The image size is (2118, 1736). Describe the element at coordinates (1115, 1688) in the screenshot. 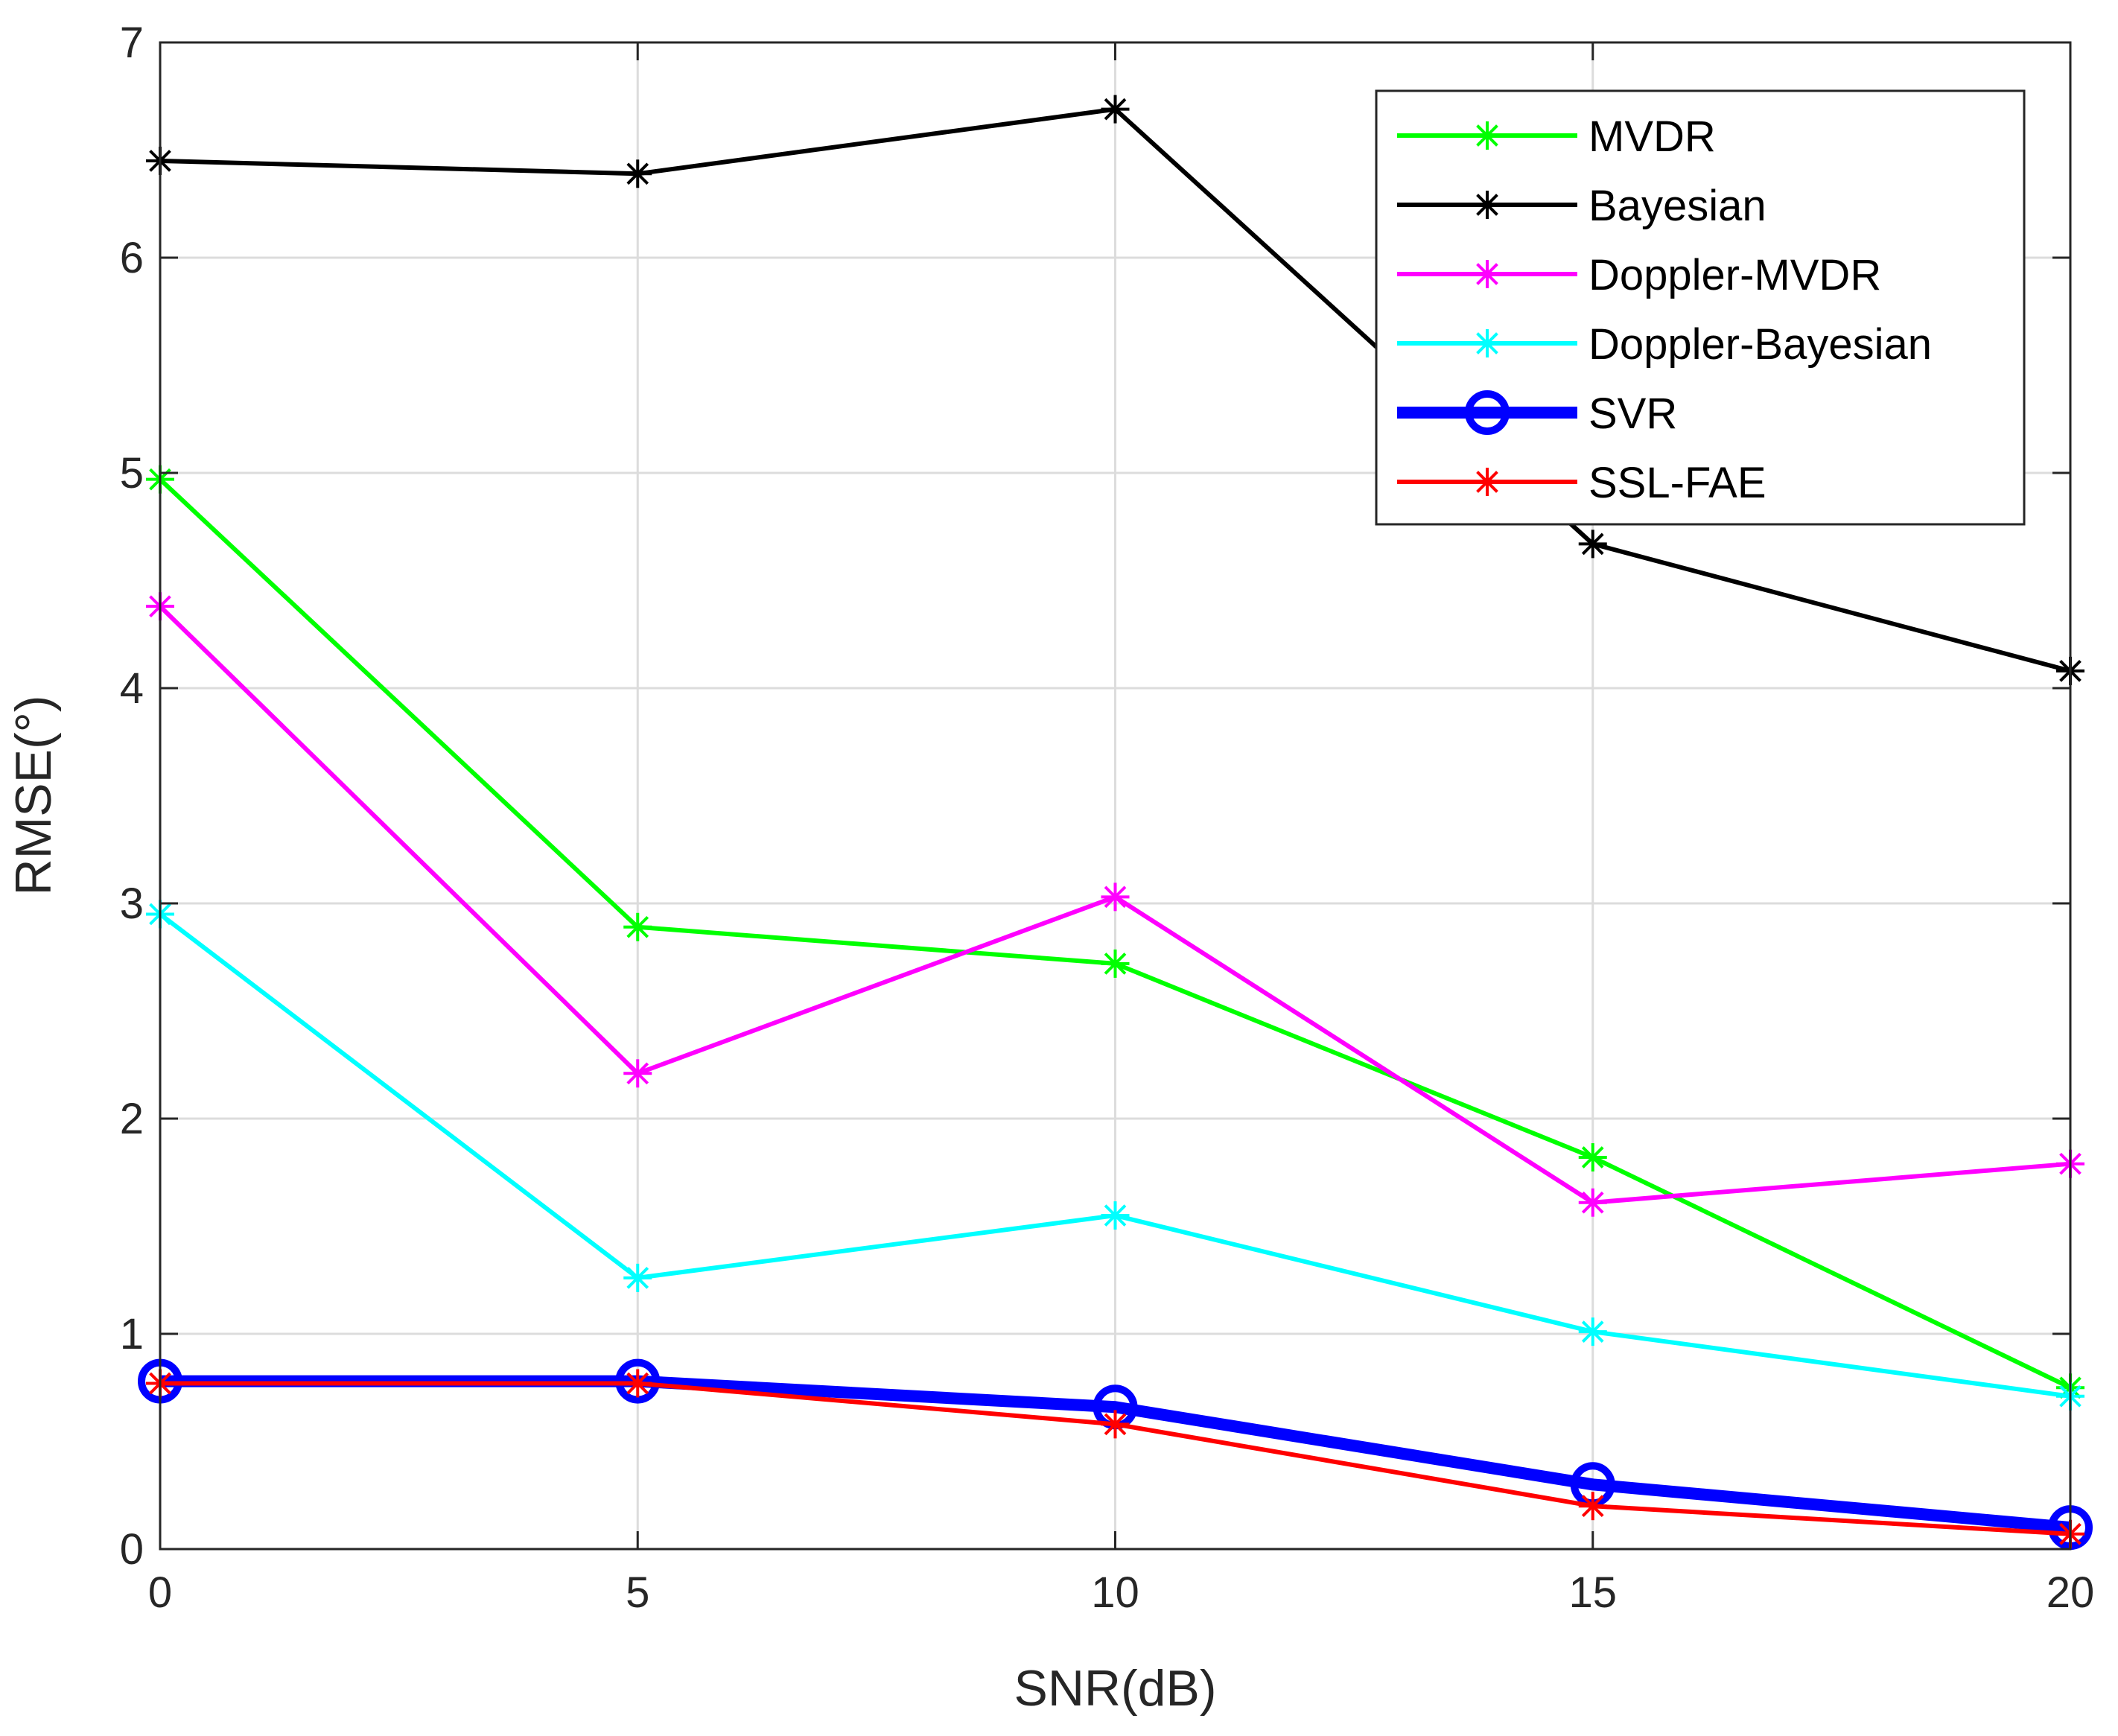

I see `x-axis-label: SNR(dB)` at that location.